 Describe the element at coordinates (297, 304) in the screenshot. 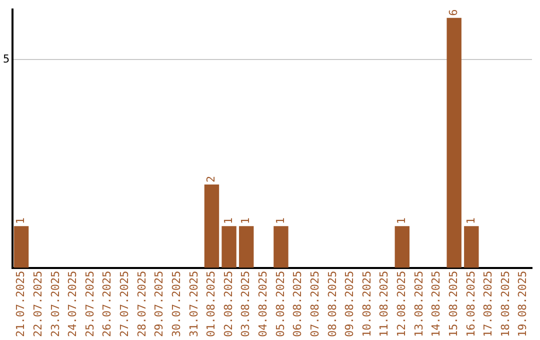

I see `x-tick-label: 06.08.2025` at that location.